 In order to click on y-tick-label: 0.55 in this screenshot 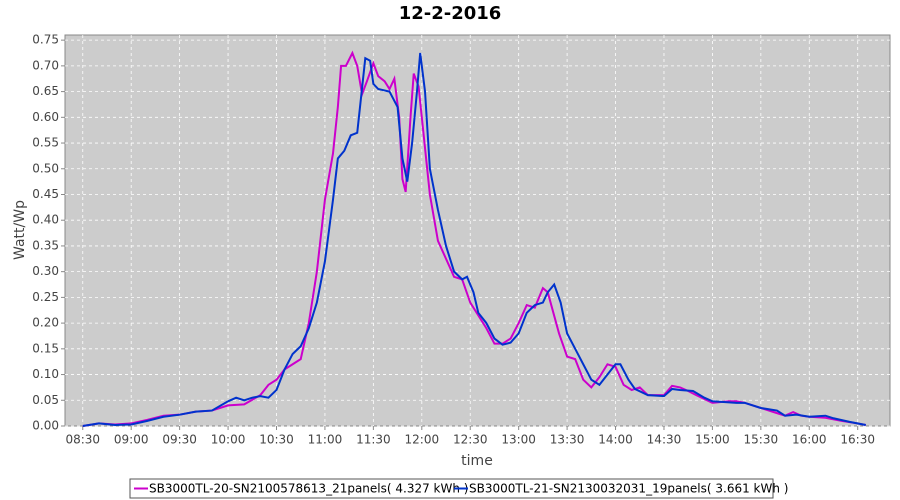, I will do `click(45, 143)`.